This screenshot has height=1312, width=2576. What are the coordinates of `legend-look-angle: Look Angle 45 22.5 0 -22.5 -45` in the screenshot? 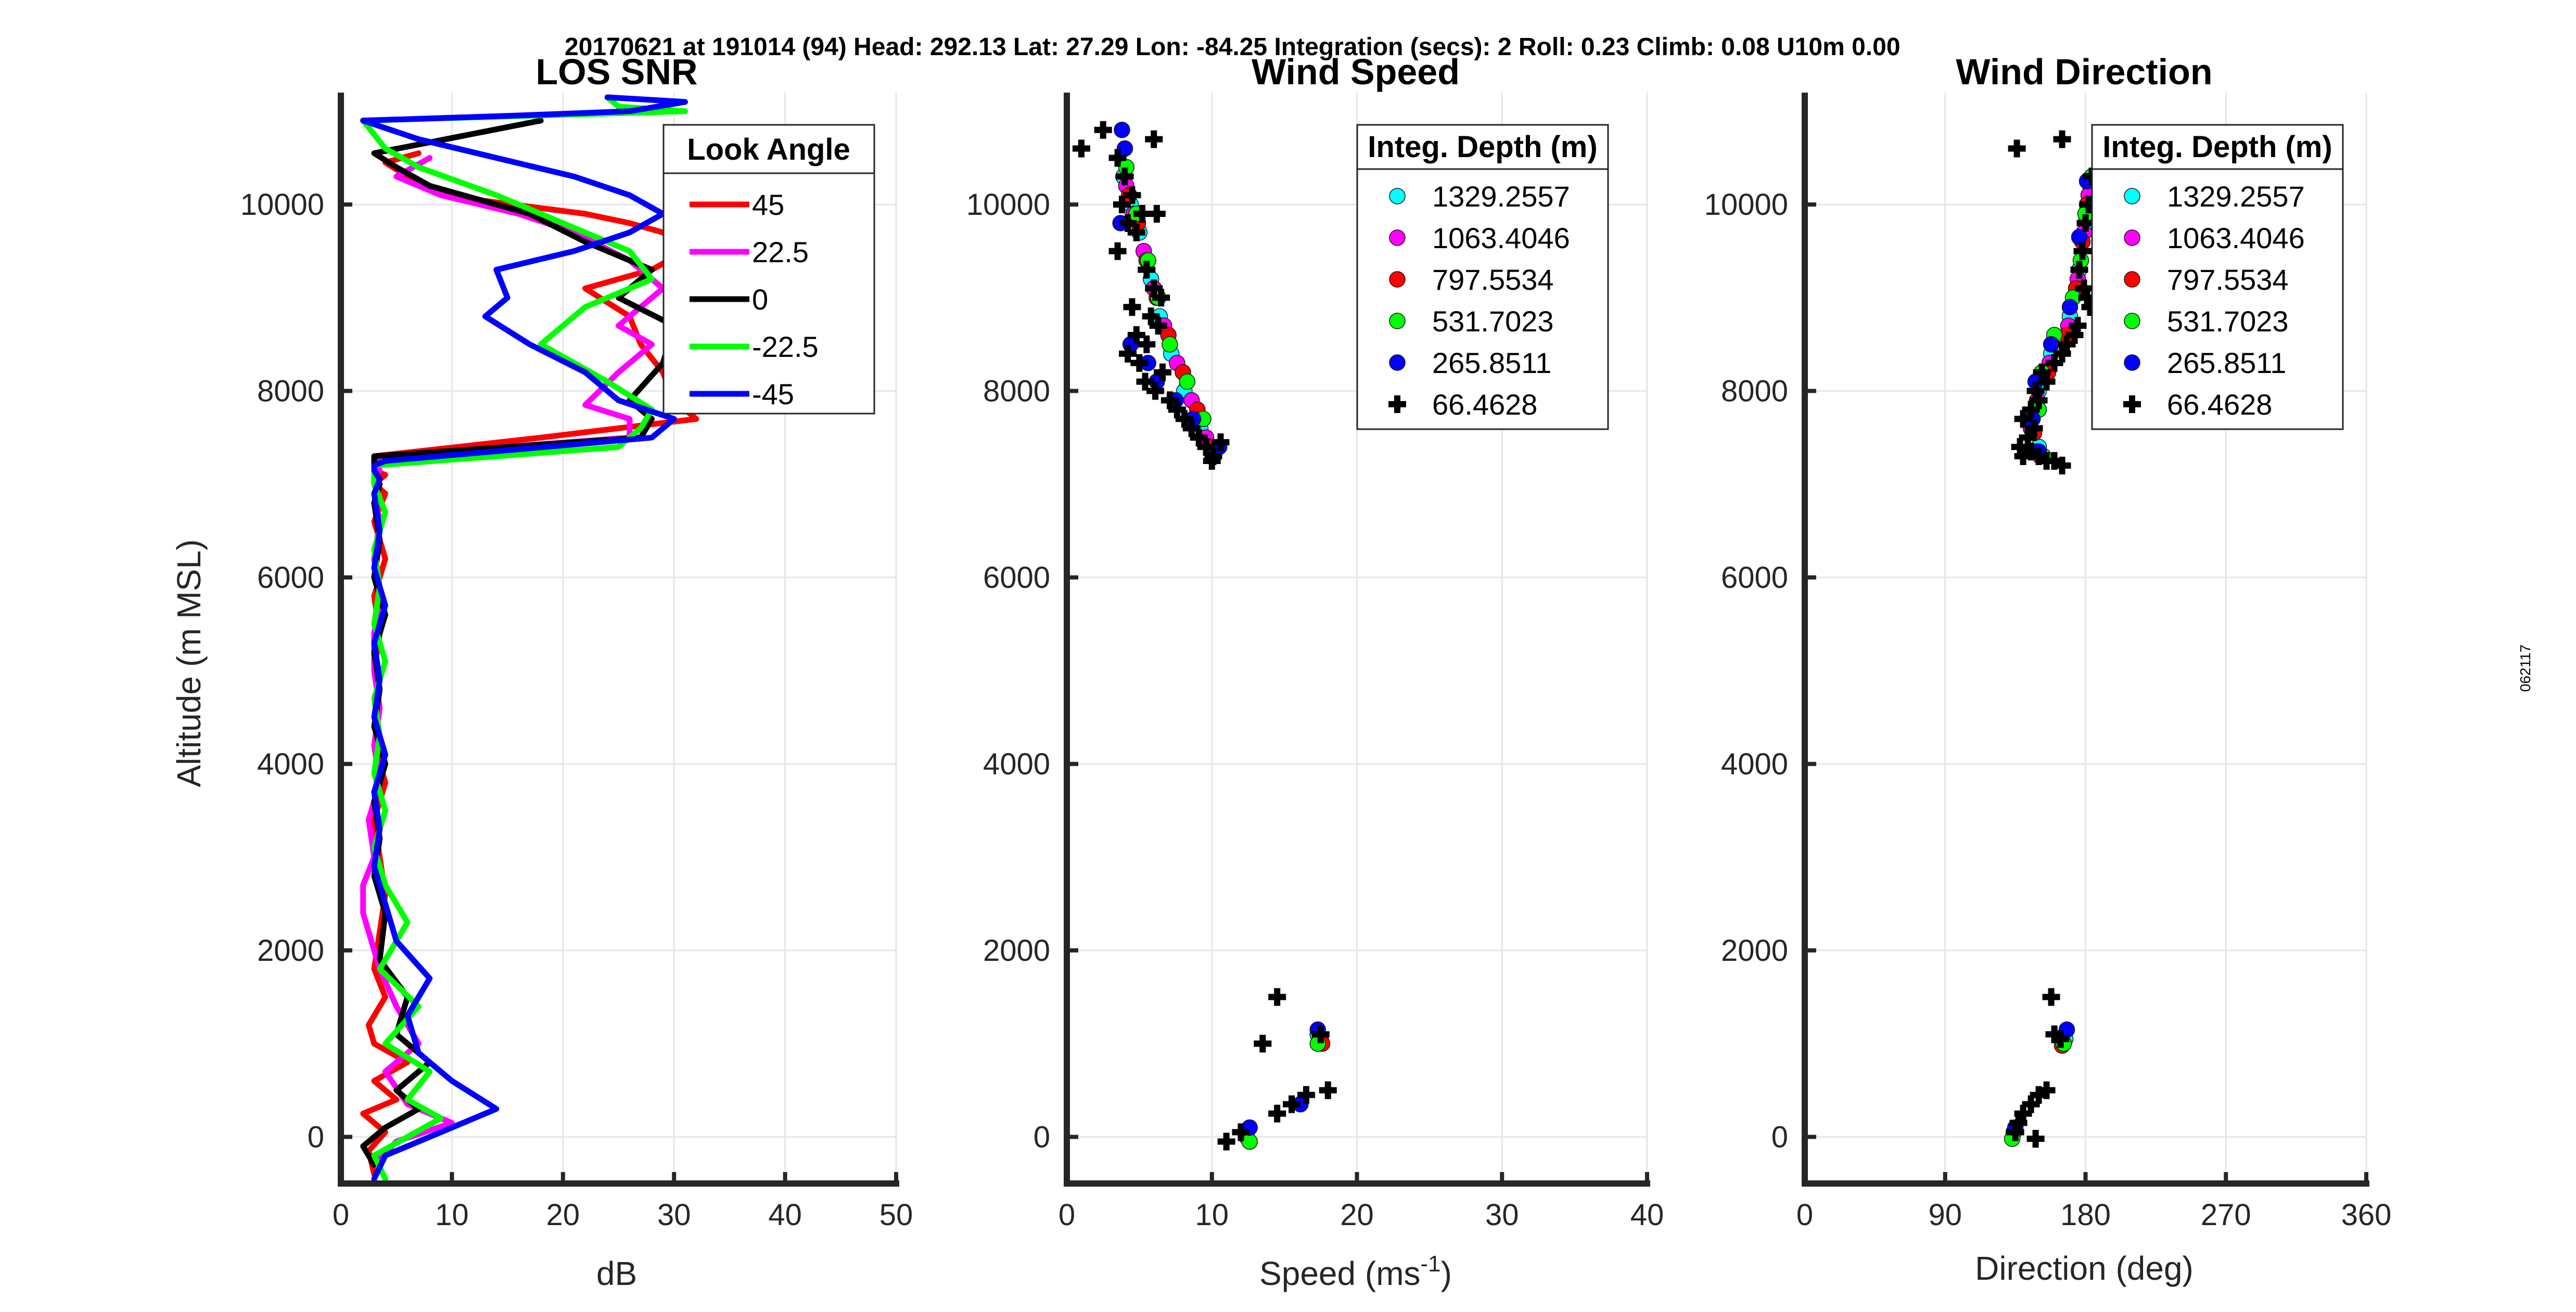 It's located at (768, 270).